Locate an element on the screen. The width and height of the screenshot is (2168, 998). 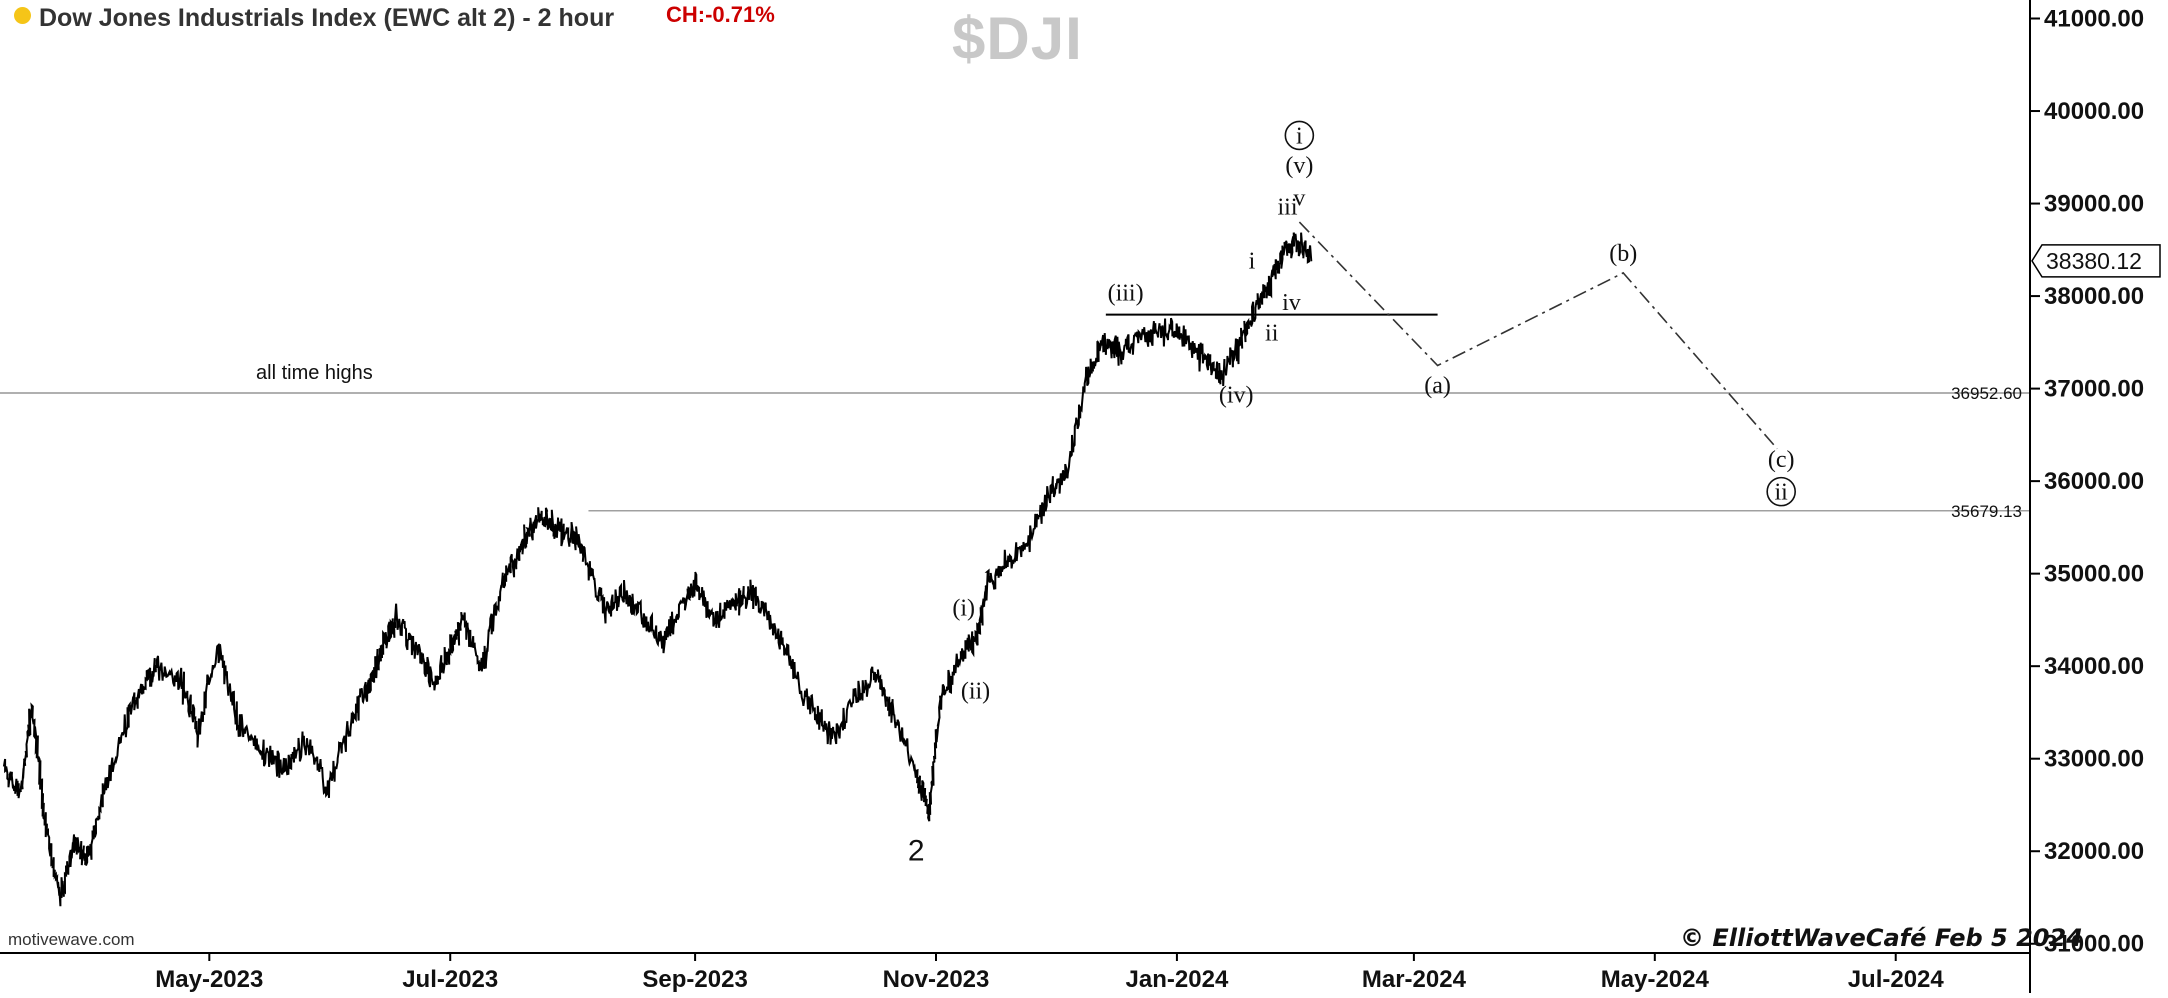
all-time-highs-annotation: all time highs is located at coordinates (314, 373).